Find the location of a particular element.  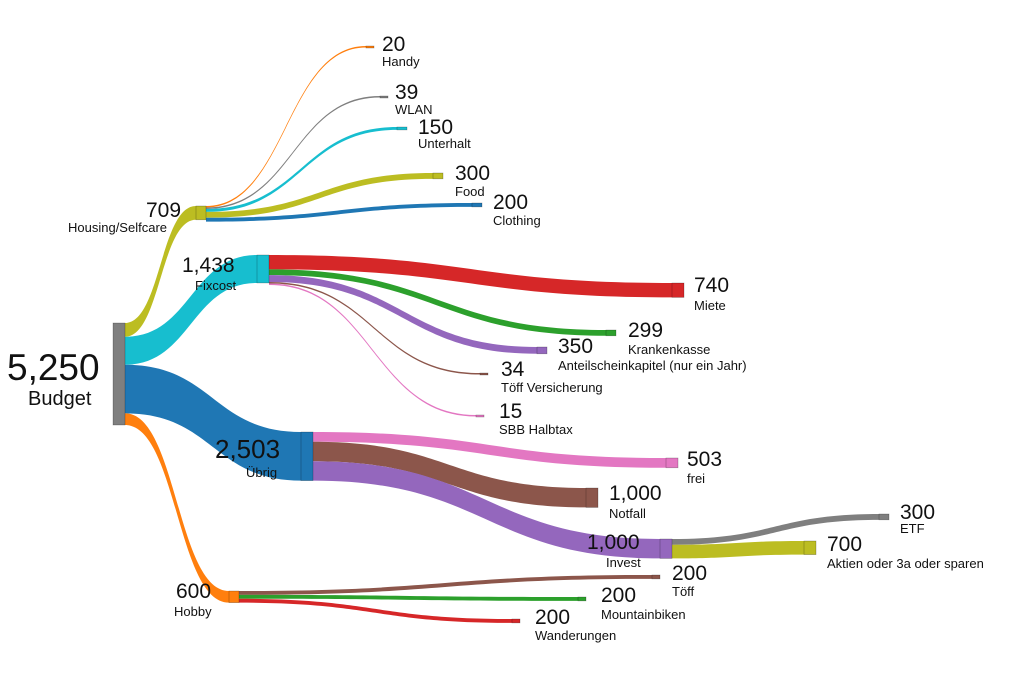

node-housing is located at coordinates (201, 213).